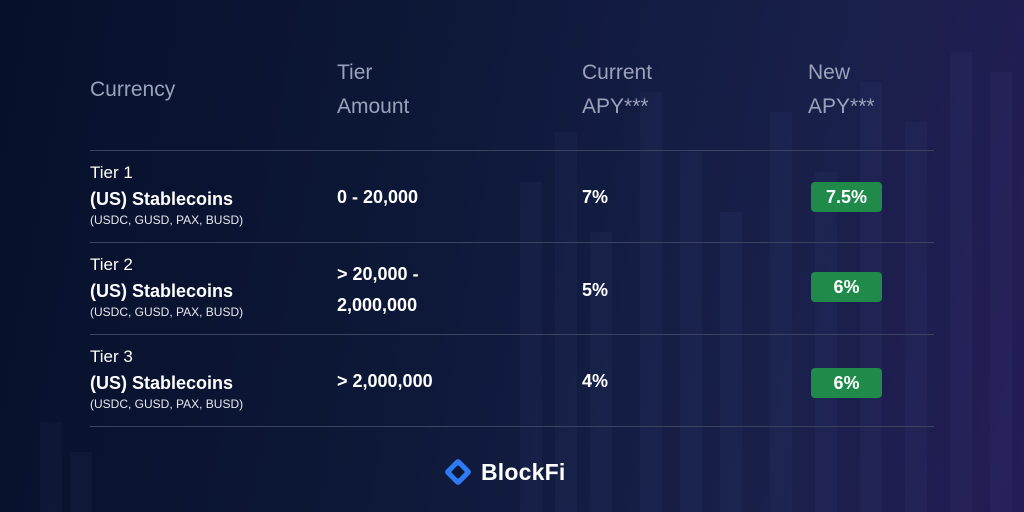 The image size is (1024, 512). What do you see at coordinates (111, 356) in the screenshot?
I see `tier-label: Tier 3` at bounding box center [111, 356].